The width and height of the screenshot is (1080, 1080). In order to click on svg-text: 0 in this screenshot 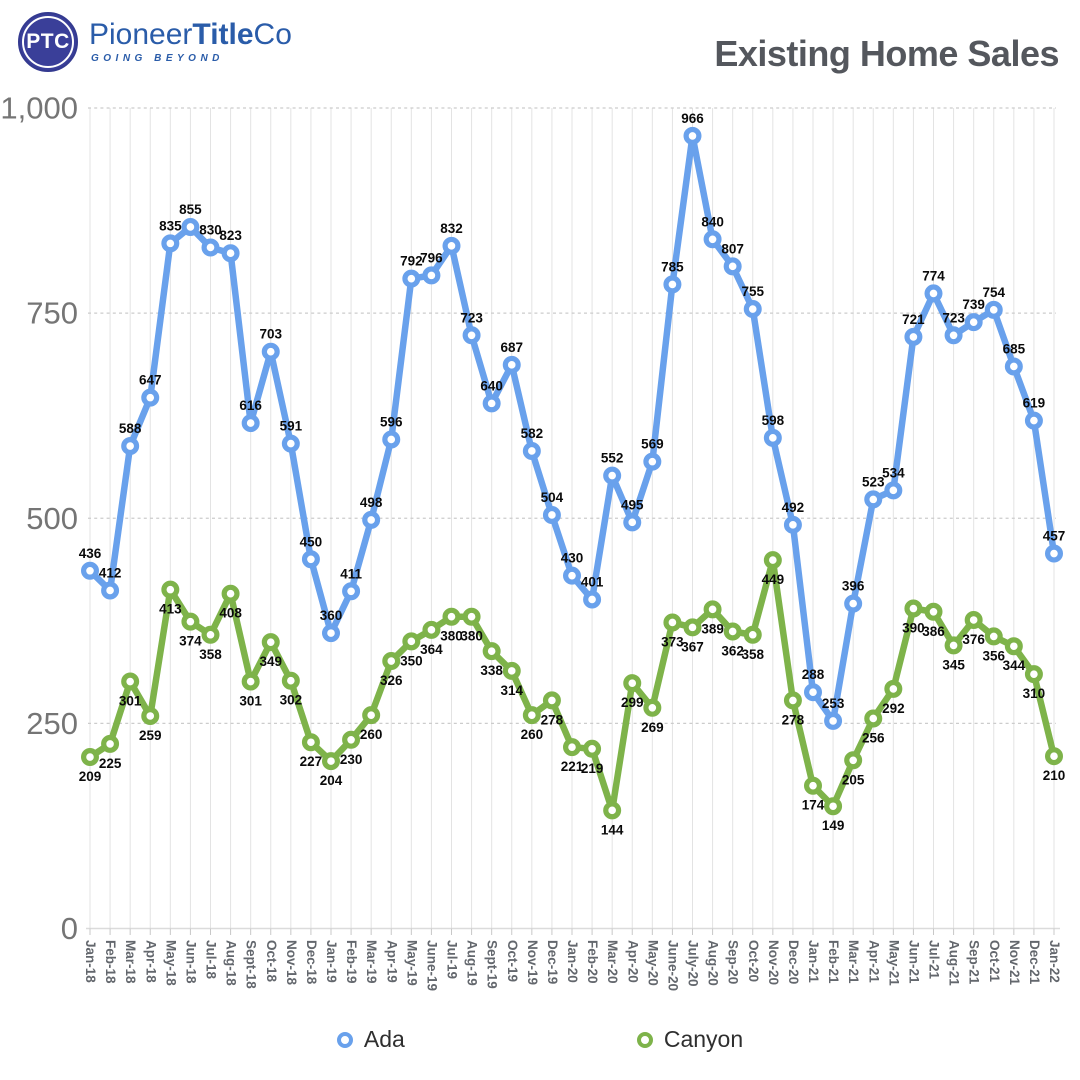, I will do `click(69, 928)`.